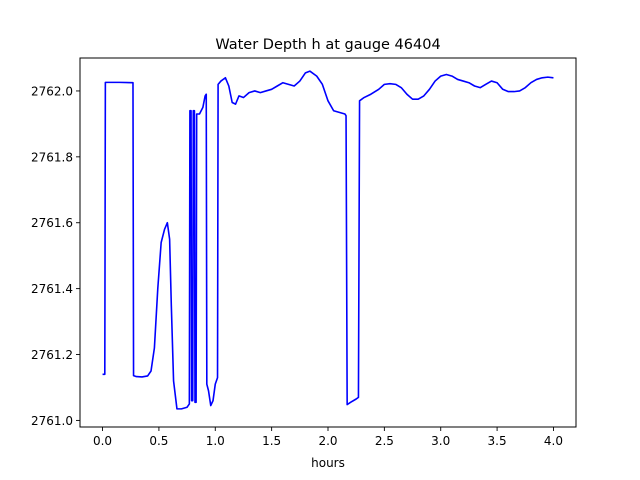  Describe the element at coordinates (52, 91) in the screenshot. I see `y-tick-label: 2762.0` at that location.